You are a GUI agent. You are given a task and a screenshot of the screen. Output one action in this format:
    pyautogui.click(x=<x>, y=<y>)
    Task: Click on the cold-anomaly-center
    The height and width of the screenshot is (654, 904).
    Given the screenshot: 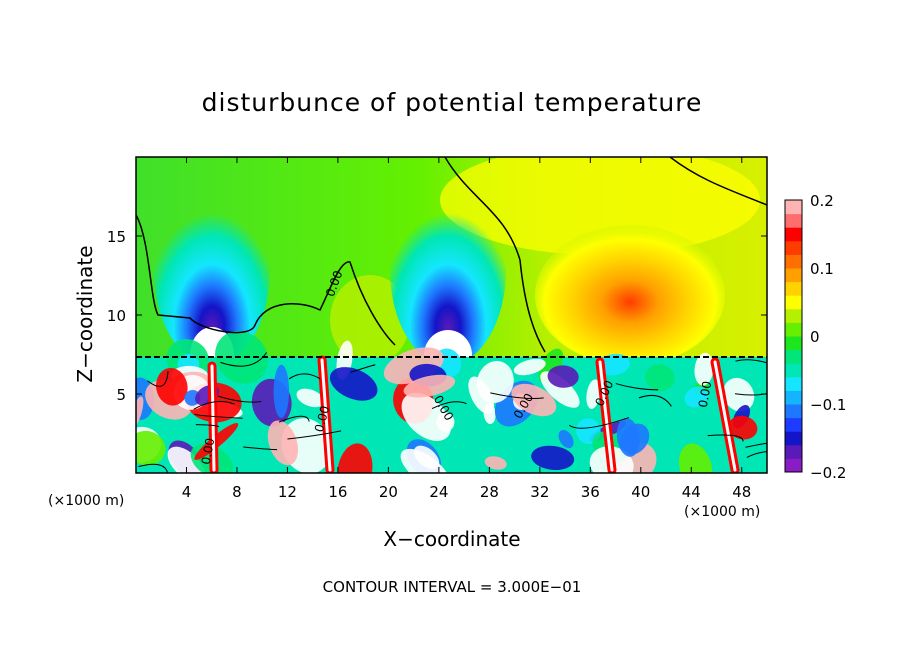 What is the action you would take?
    pyautogui.click(x=448, y=270)
    